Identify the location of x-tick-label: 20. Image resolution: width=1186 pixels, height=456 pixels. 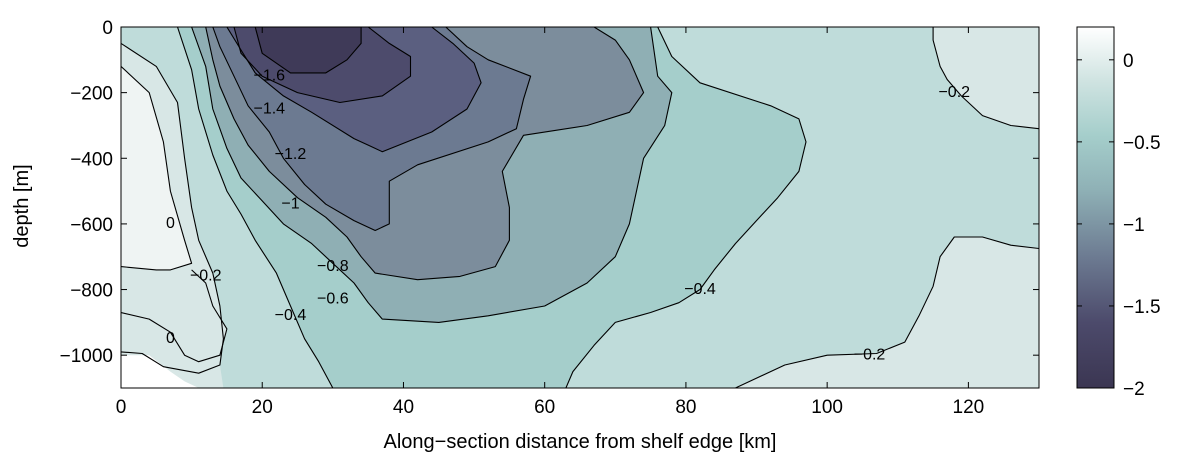
(262, 407).